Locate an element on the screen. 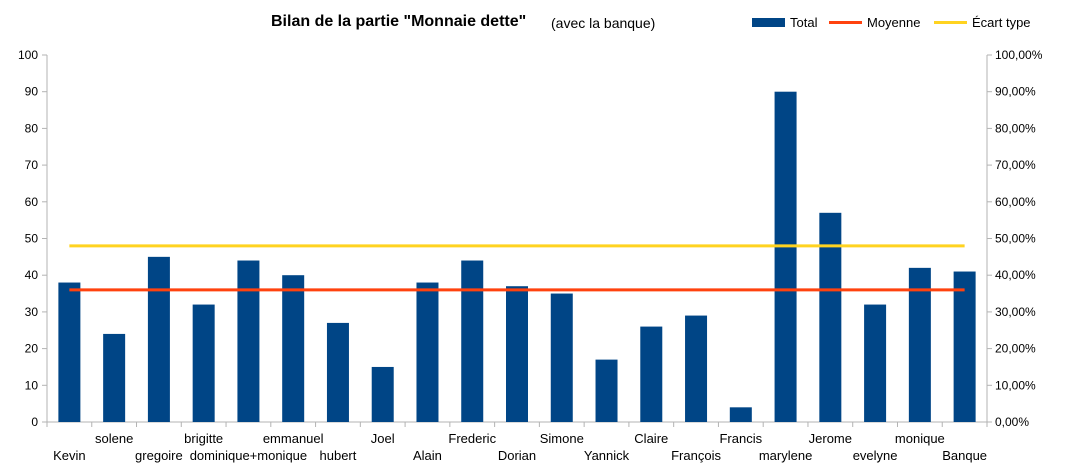  chart-title: Bilan de la partie "Monnaie dette" is located at coordinates (399, 21).